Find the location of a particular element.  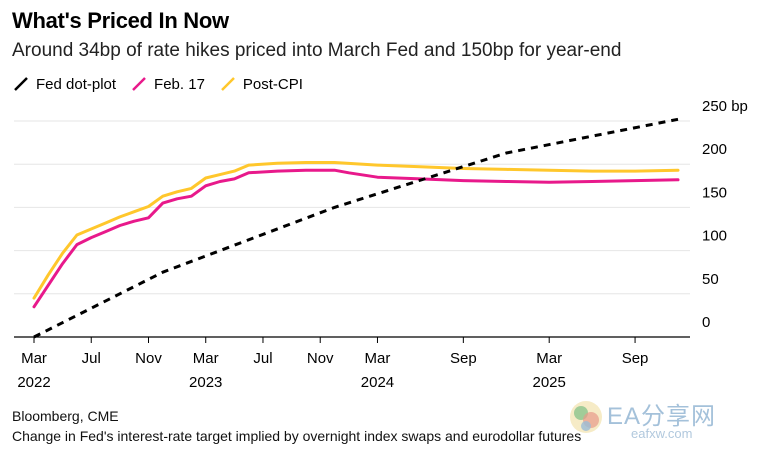

legend-item-post-cpi: Post-CPI is located at coordinates (262, 84).